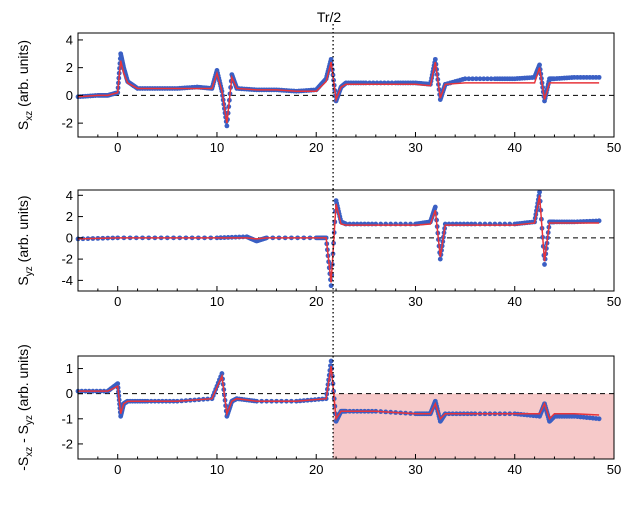 This screenshot has width=634, height=506. Describe the element at coordinates (67, 418) in the screenshot. I see `y-tick-label: -1` at that location.